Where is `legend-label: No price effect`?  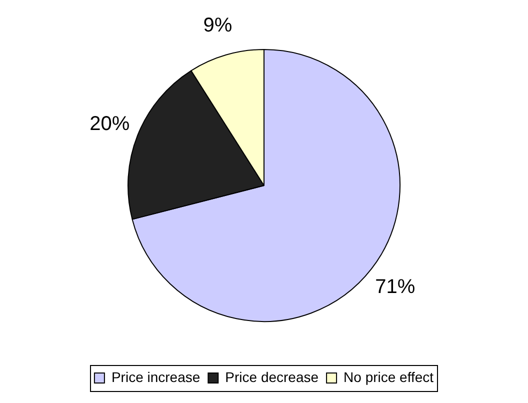
legend-label: No price effect is located at coordinates (389, 376).